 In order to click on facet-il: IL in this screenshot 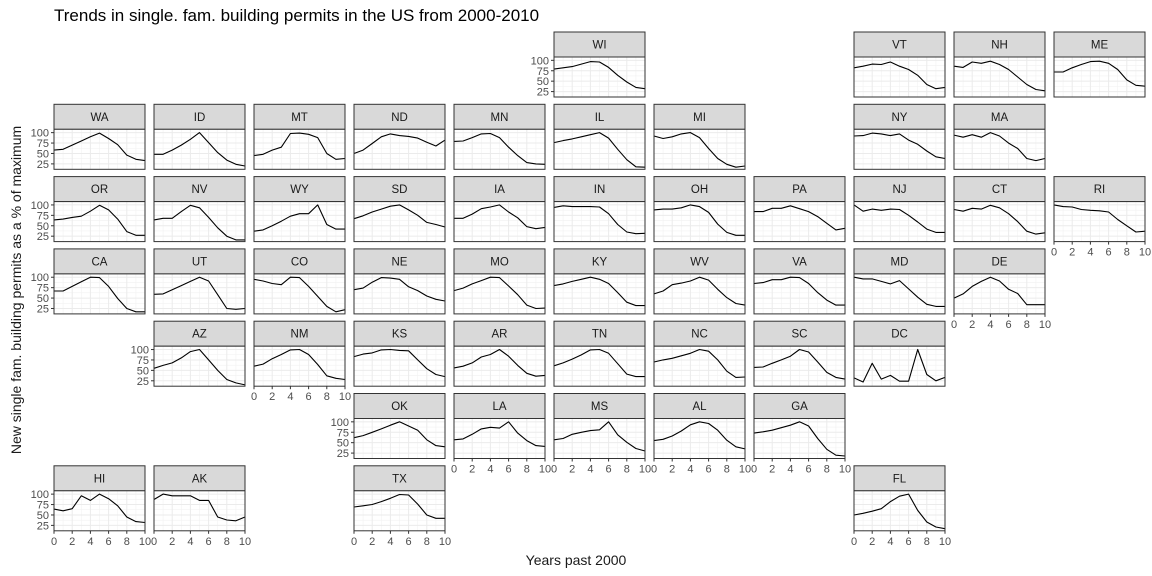, I will do `click(599, 136)`.